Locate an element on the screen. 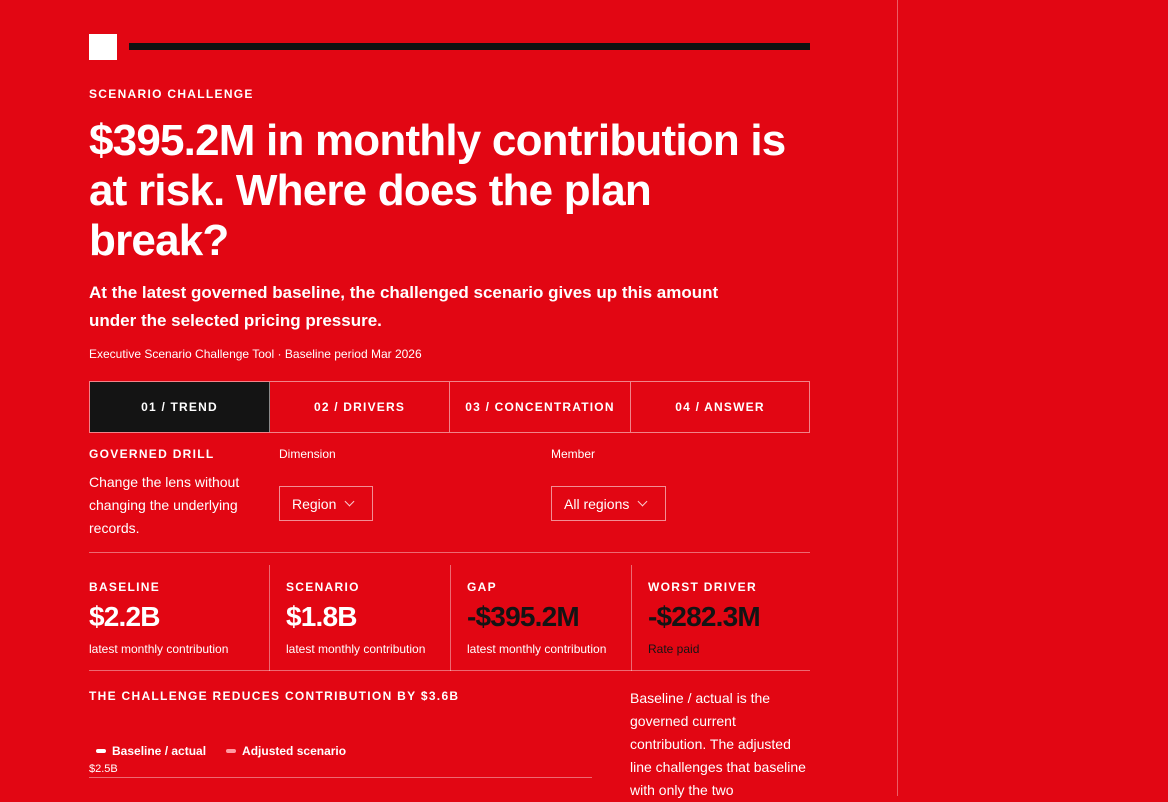 The height and width of the screenshot is (802, 1168). kpi-label: BASELINE is located at coordinates (125, 587).